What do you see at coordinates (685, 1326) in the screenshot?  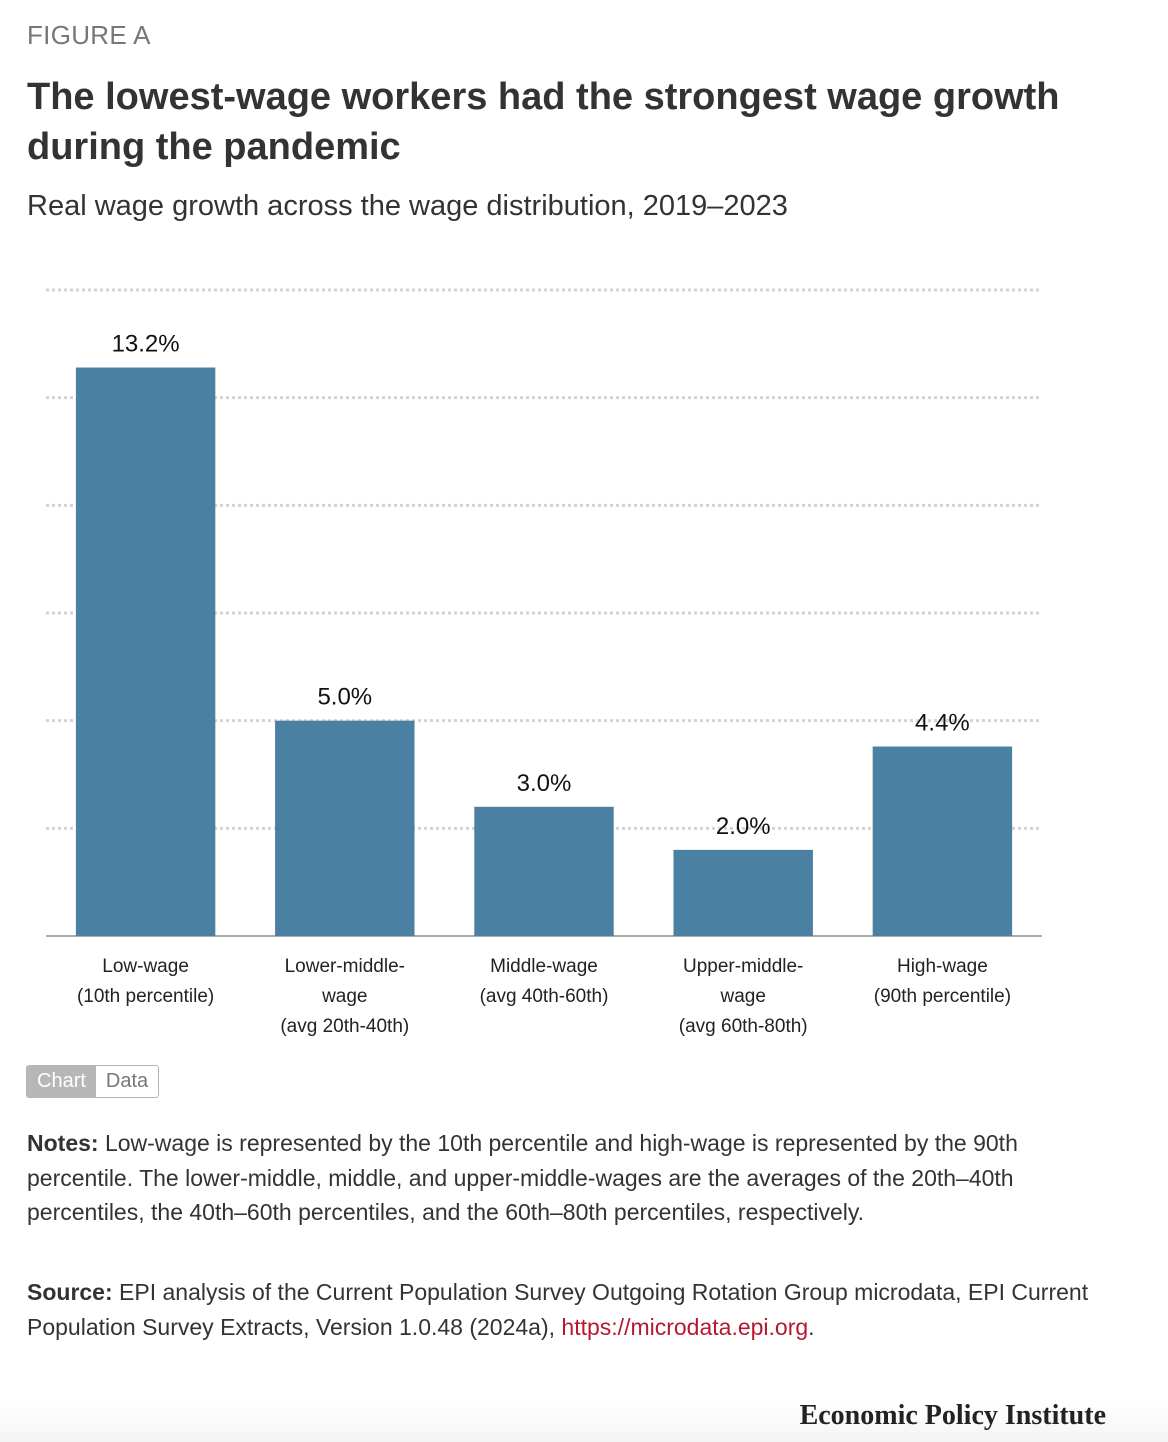 I see `source-link: https://microdata.epi.org` at bounding box center [685, 1326].